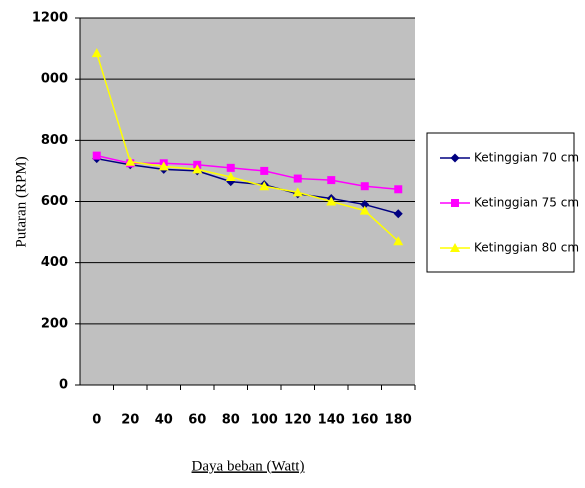 This screenshot has width=585, height=488. I want to click on y-tick-label: 600, so click(54, 201).